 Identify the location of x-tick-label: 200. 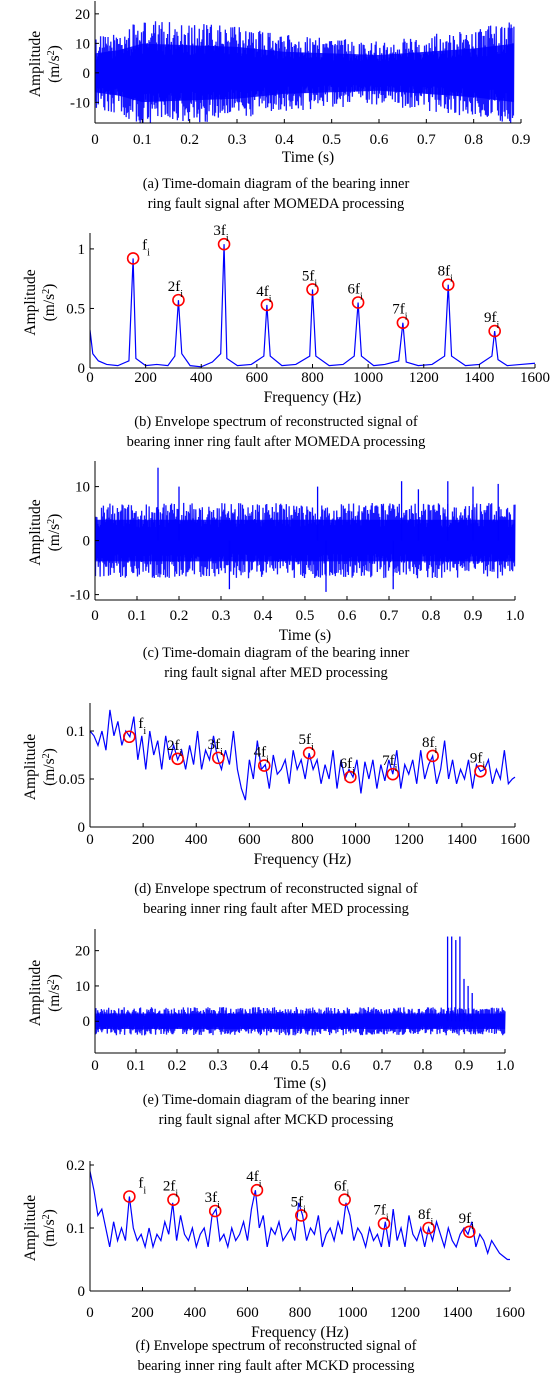
(142, 1313).